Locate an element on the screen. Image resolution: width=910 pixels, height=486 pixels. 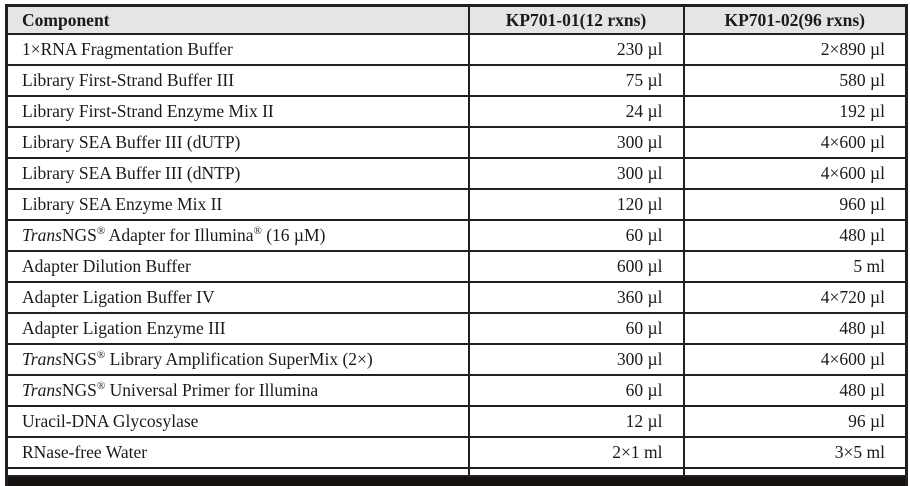
component-cell: Uracil-DNA Glycosylase is located at coordinates (237, 421).